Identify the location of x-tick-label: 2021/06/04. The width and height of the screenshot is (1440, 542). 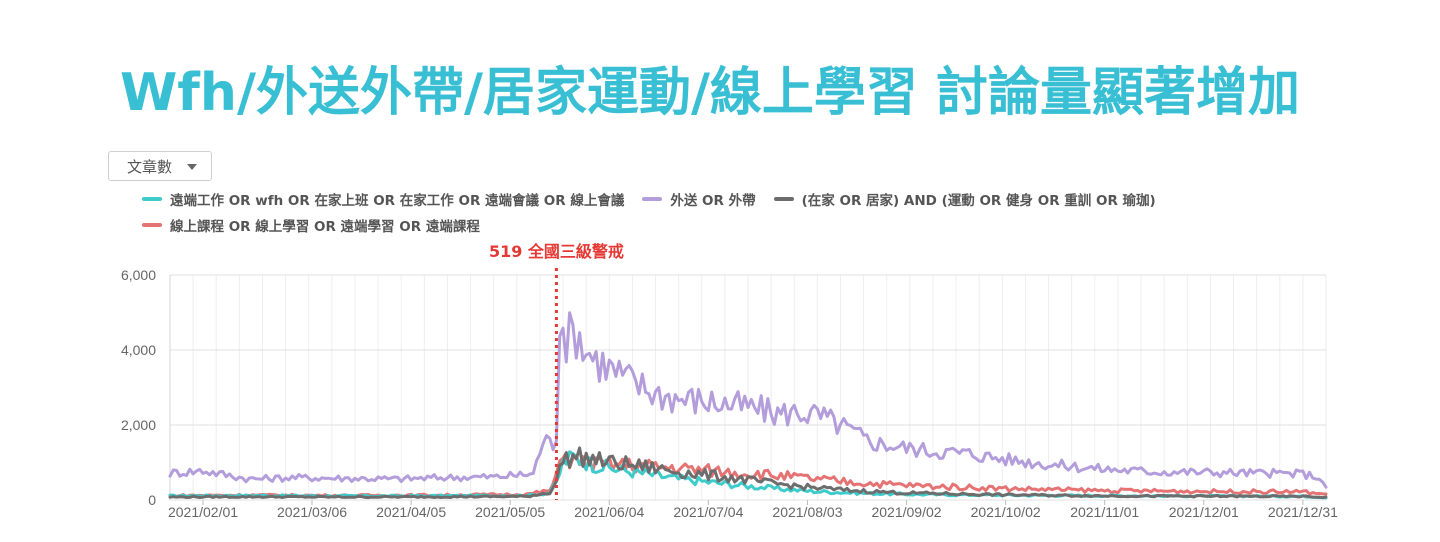
(609, 512).